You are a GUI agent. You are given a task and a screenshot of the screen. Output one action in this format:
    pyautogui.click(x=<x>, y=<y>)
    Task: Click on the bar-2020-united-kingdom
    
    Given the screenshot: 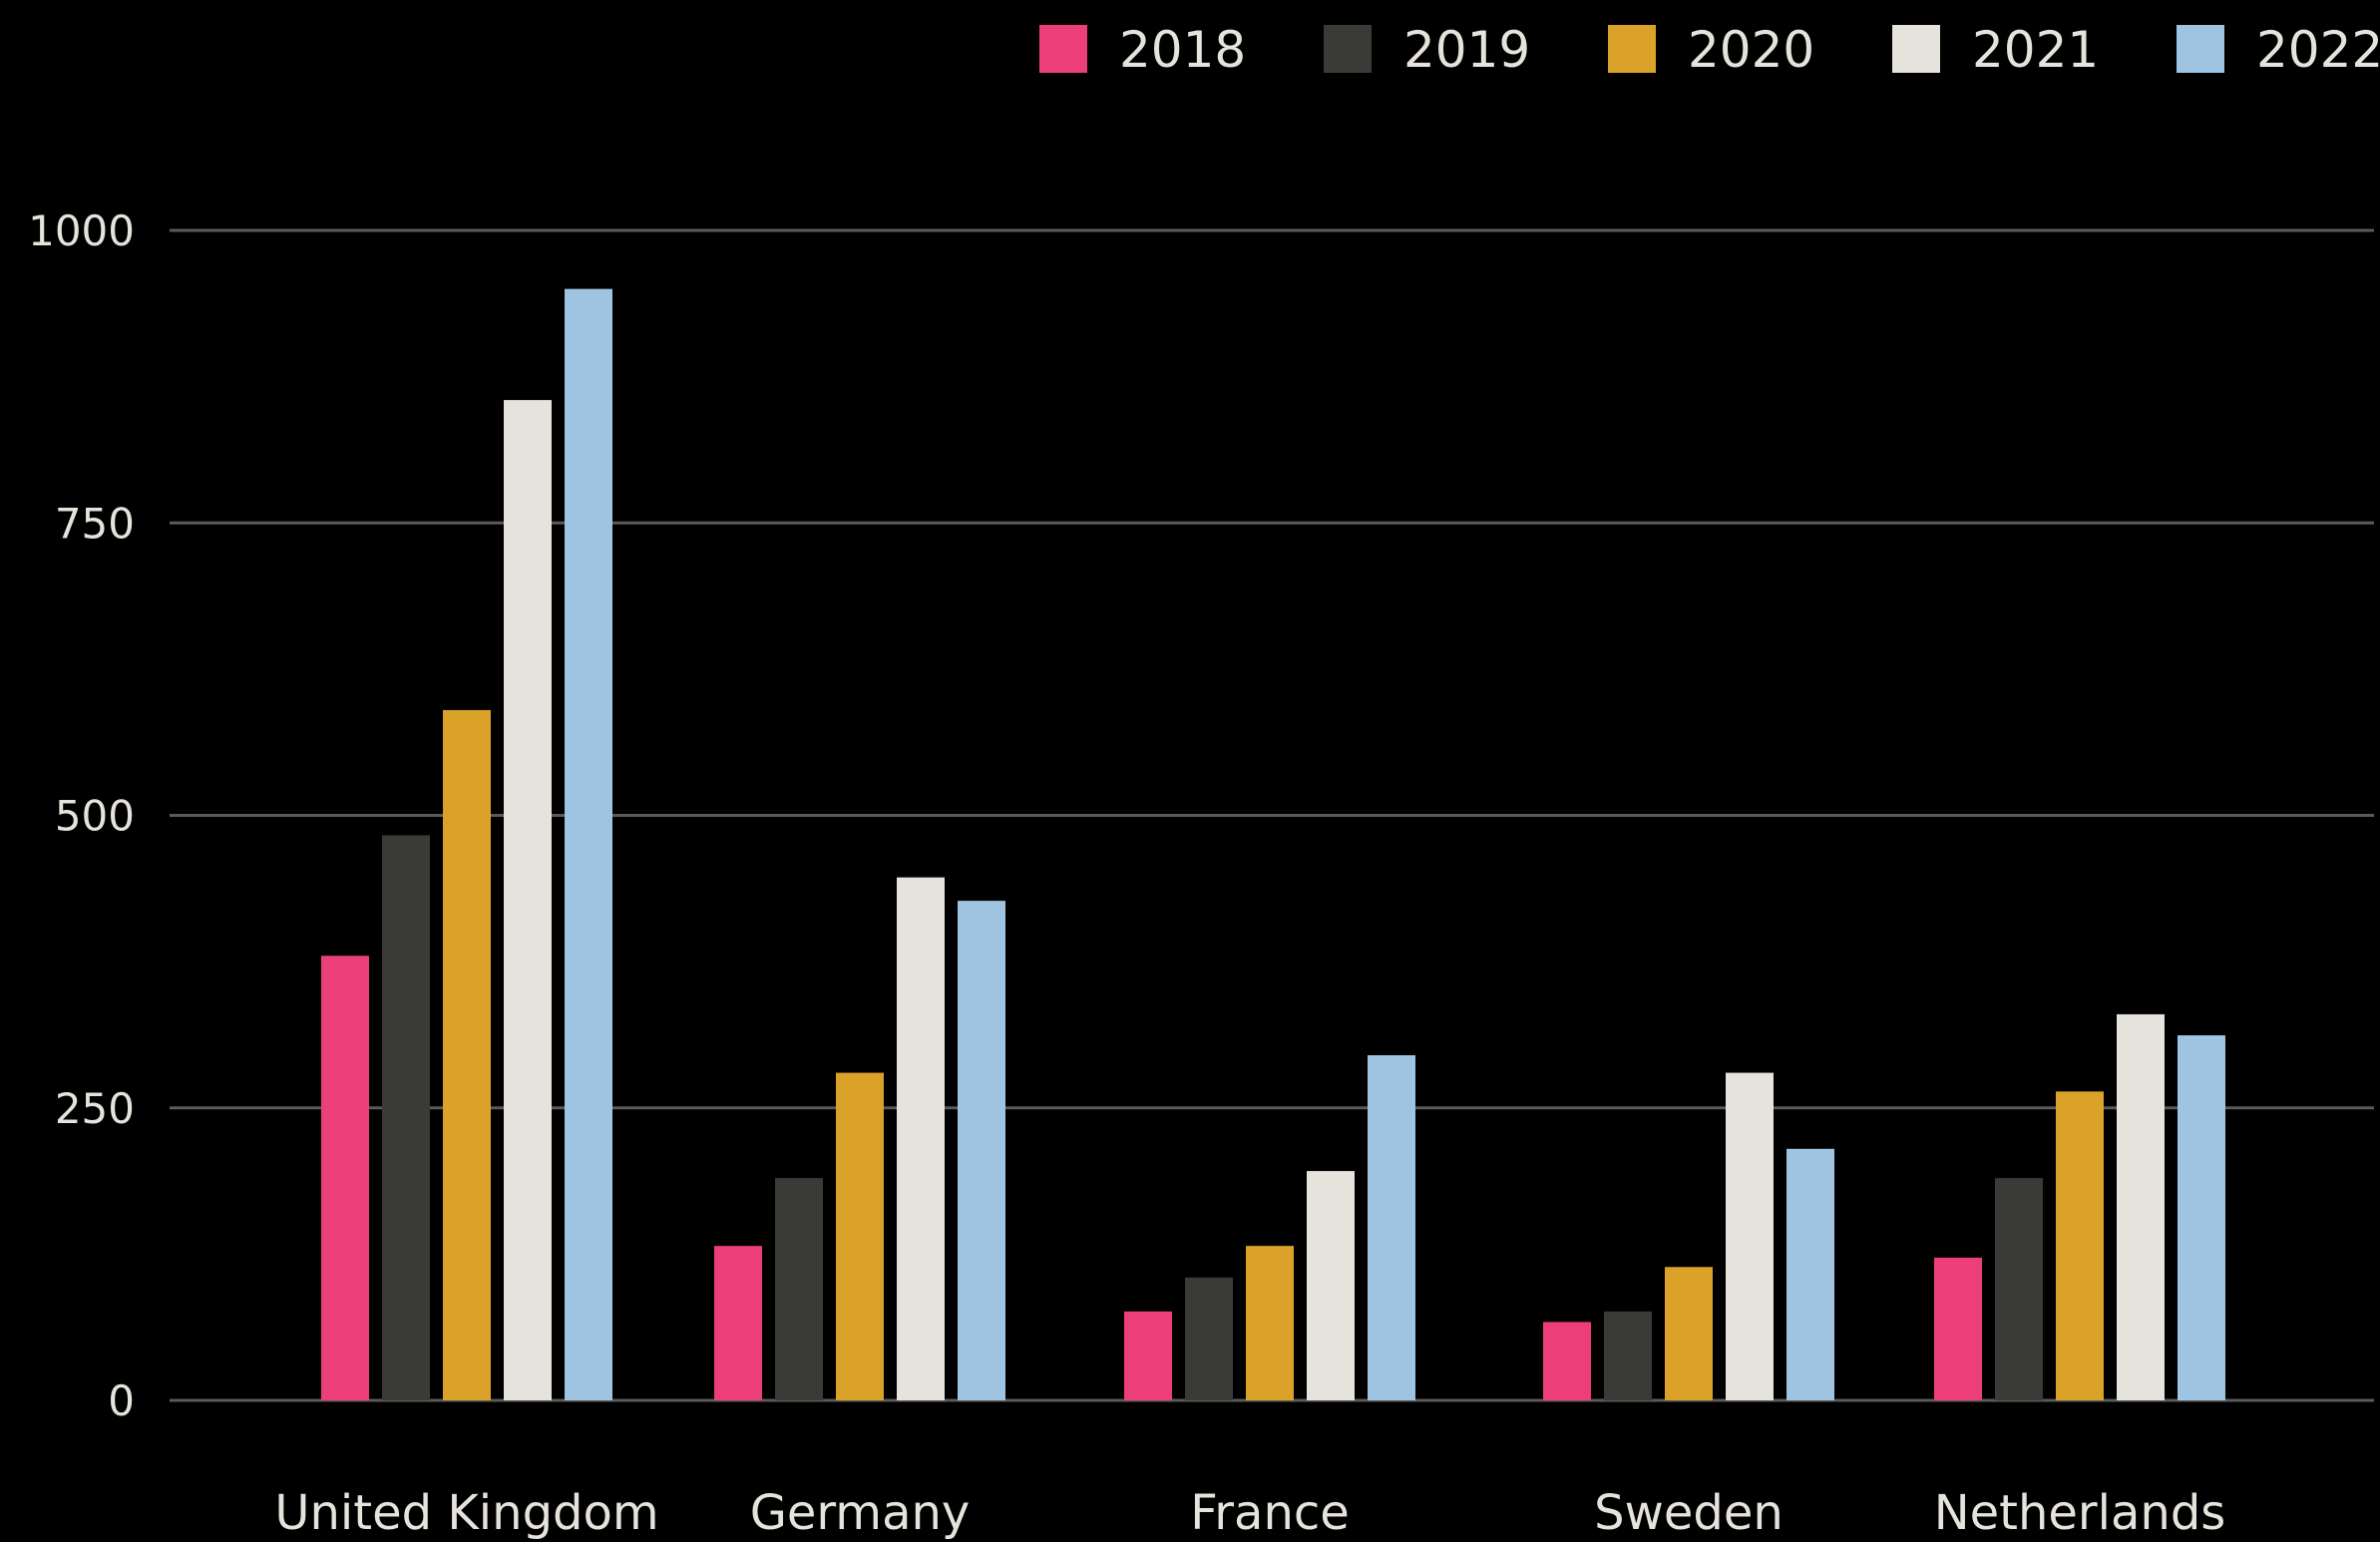 What is the action you would take?
    pyautogui.click(x=467, y=1054)
    